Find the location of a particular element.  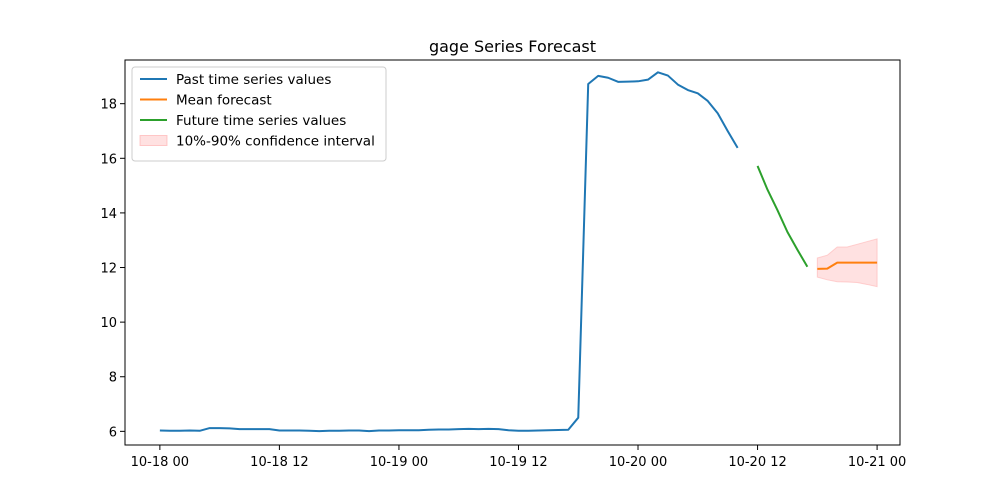

x-tick-label: 10-20 00 is located at coordinates (638, 462).